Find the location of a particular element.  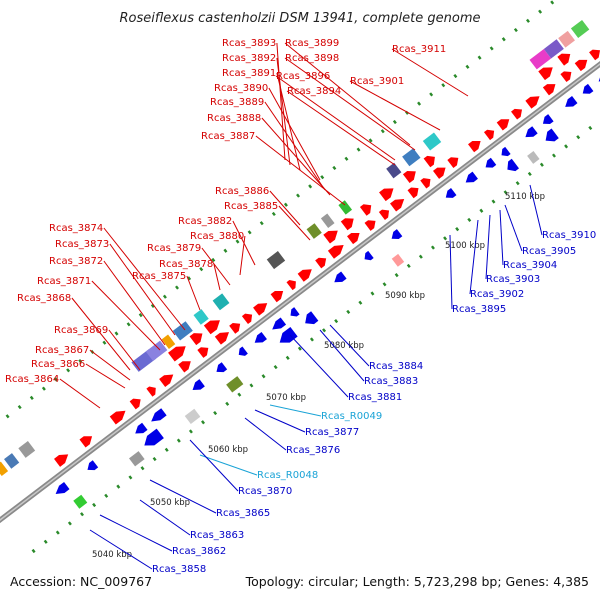

reverse-gene-label: Rcas_3862 is located at coordinates (199, 551).